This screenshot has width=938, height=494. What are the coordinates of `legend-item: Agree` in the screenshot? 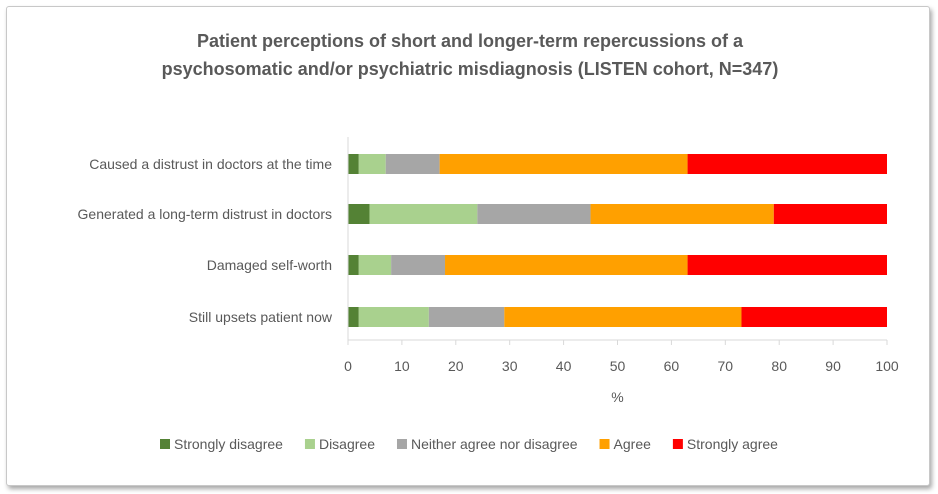 It's located at (625, 444).